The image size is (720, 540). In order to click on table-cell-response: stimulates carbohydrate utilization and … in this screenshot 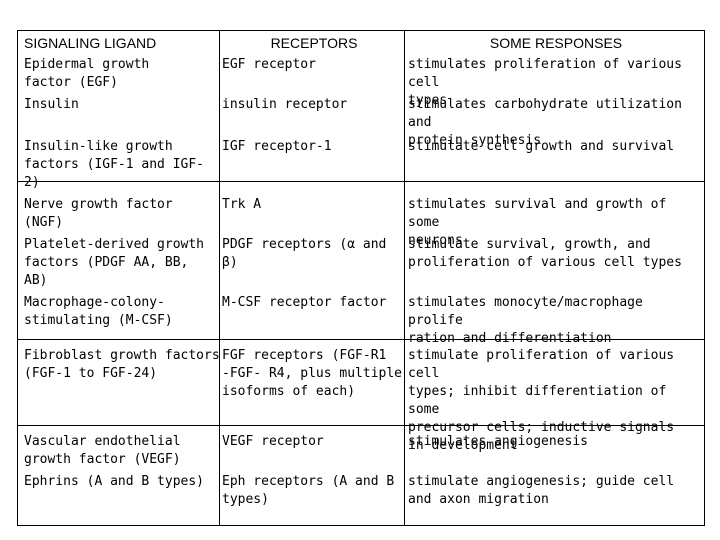, I will do `click(545, 122)`.